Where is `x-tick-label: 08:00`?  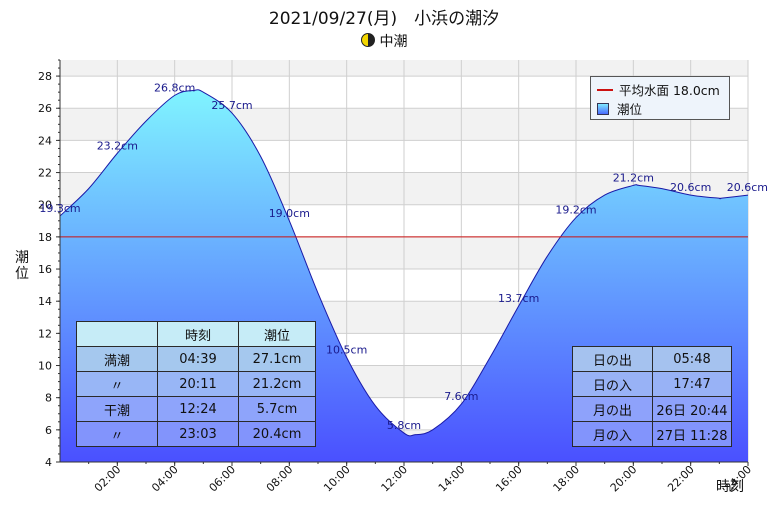 x-tick-label: 08:00 is located at coordinates (280, 479).